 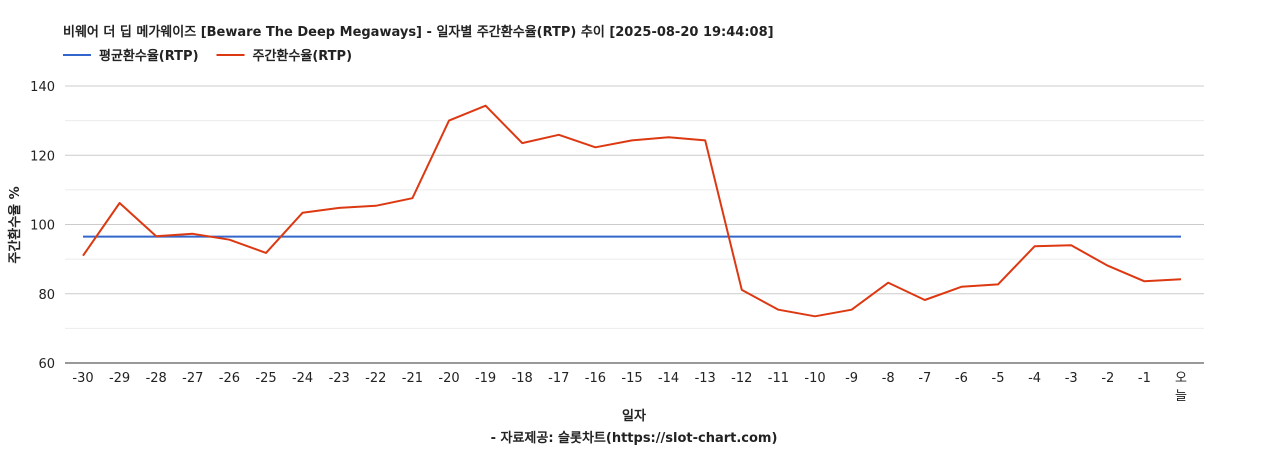 What do you see at coordinates (15, 224) in the screenshot?
I see `y-axis-title: 주간환수율 %` at bounding box center [15, 224].